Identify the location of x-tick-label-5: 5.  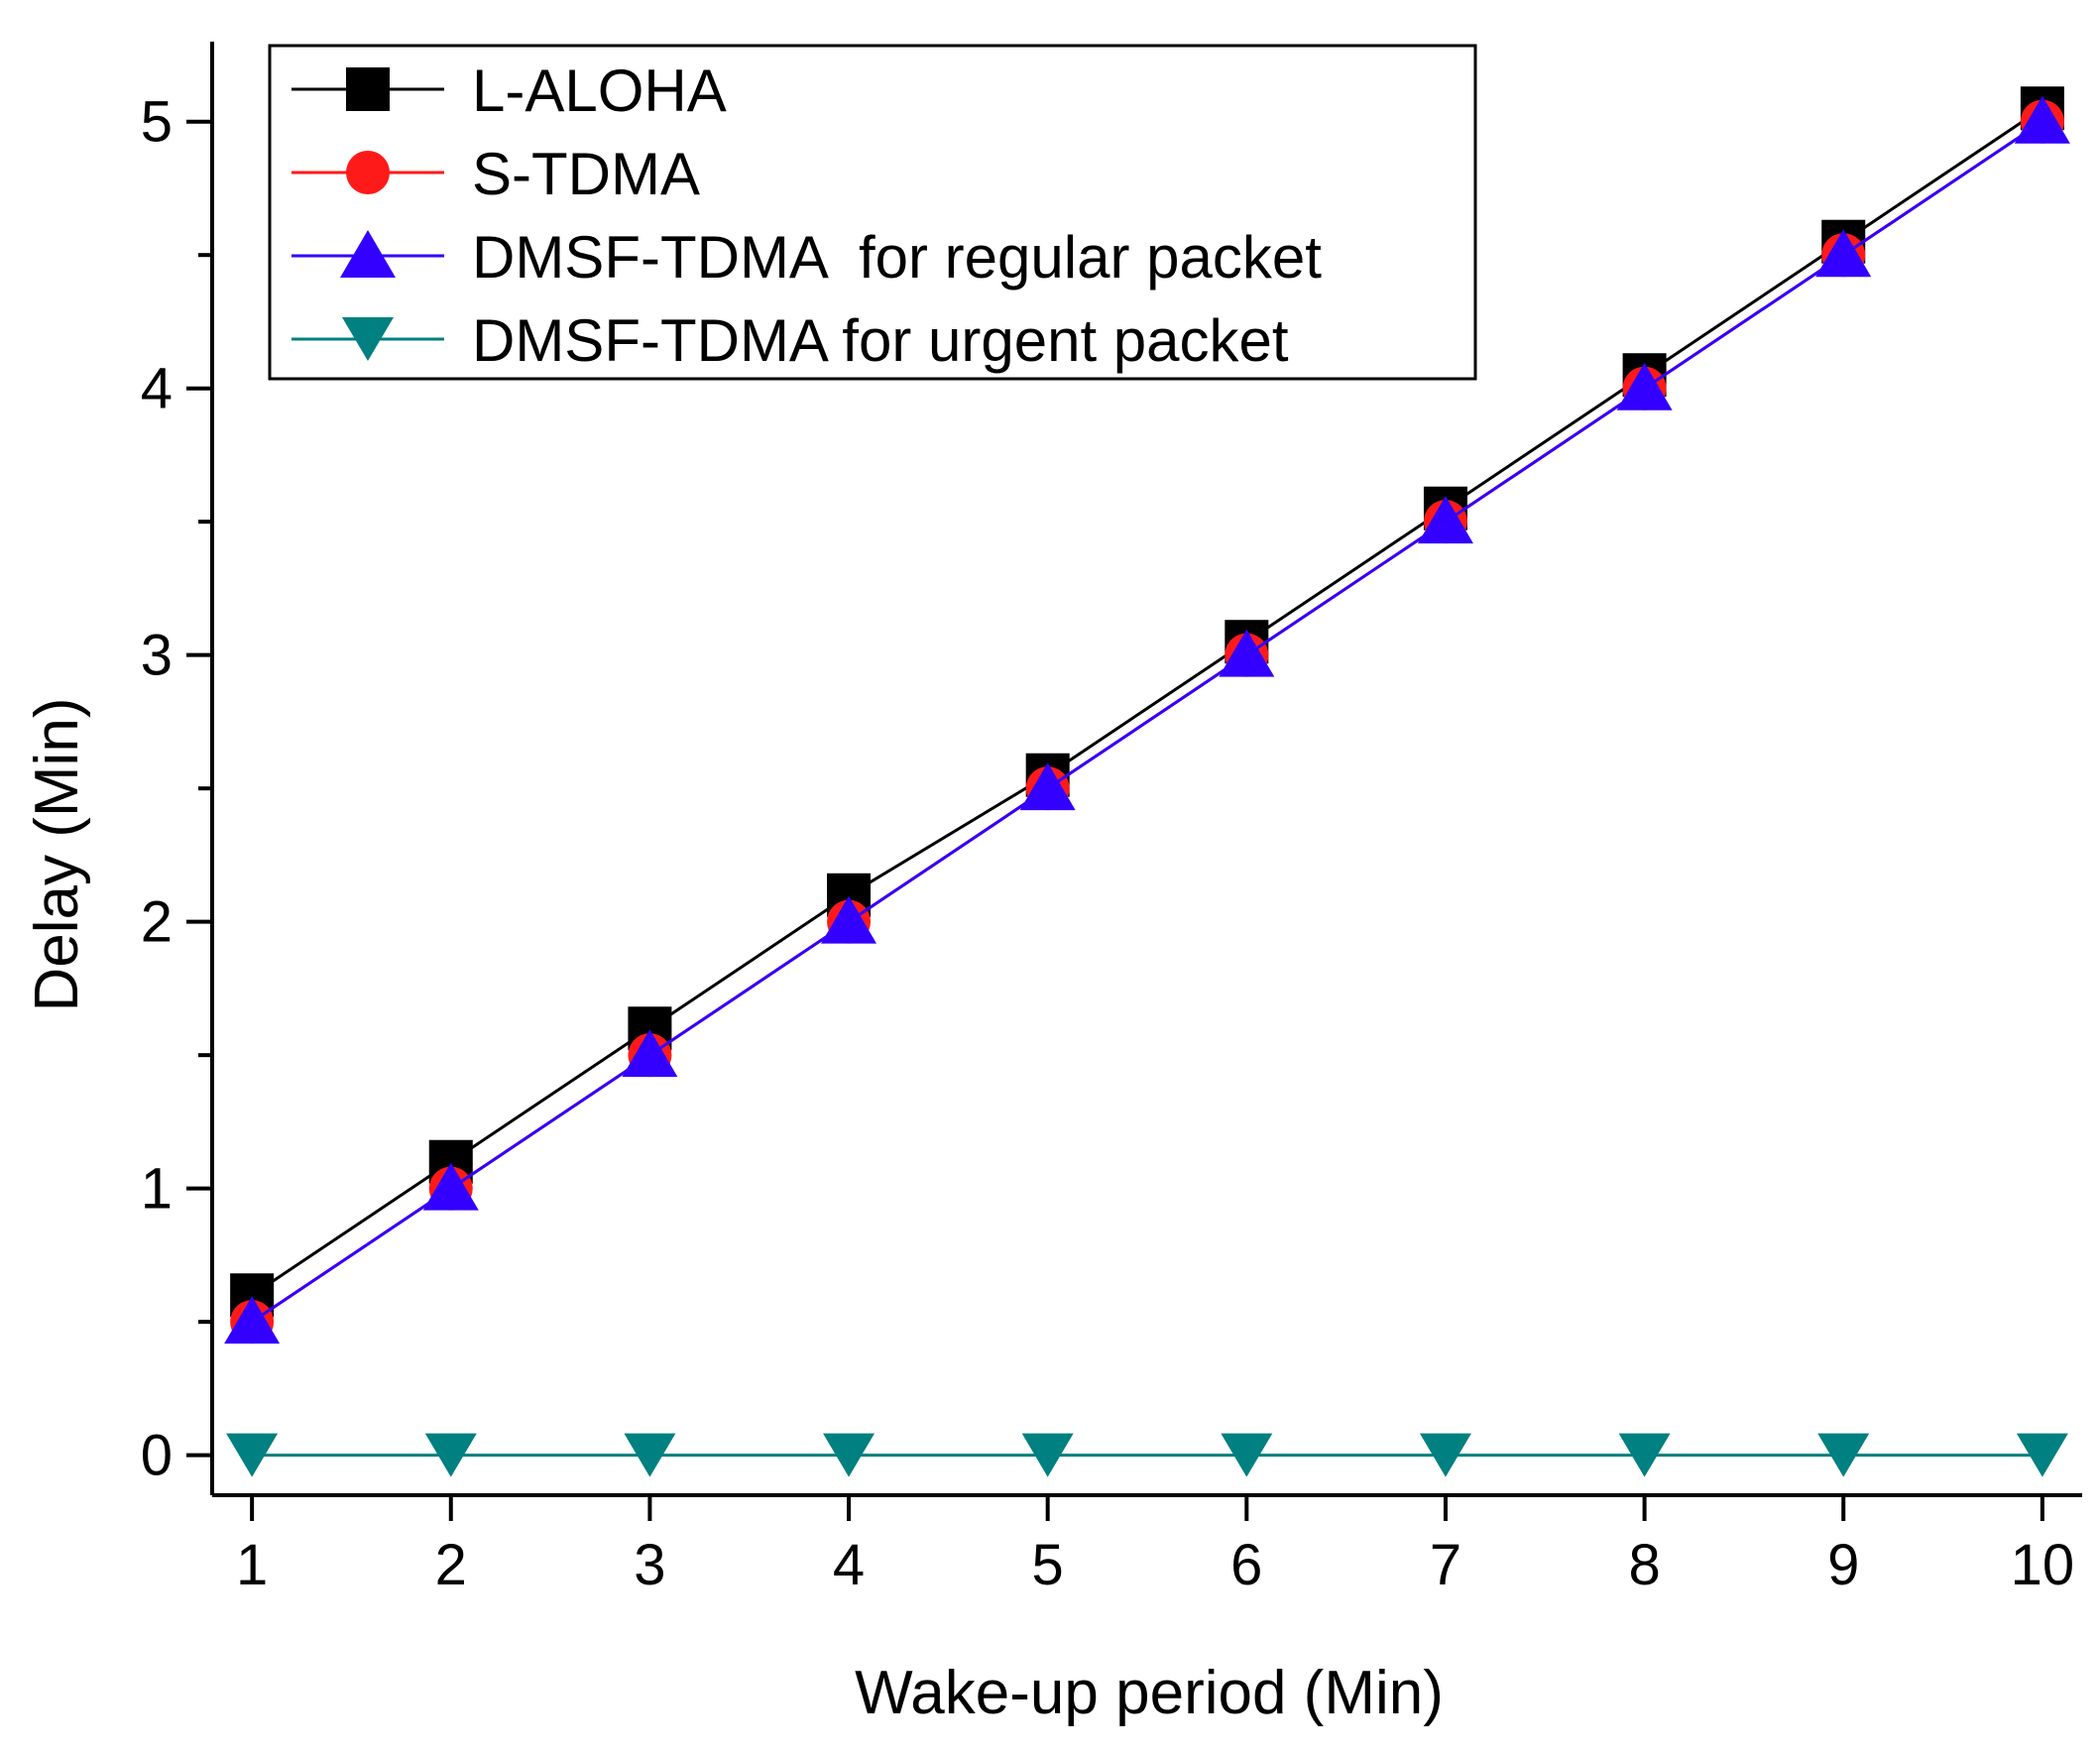
(1048, 1565).